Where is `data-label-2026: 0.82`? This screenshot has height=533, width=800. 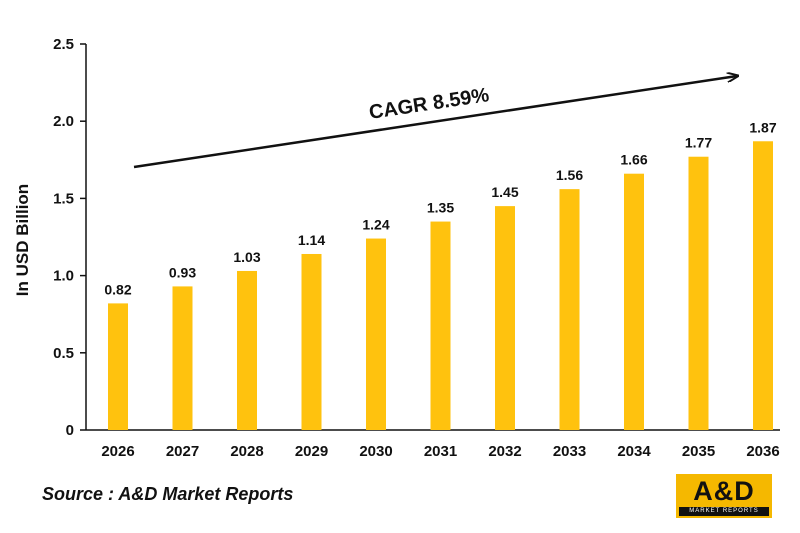
data-label-2026: 0.82 is located at coordinates (117, 289).